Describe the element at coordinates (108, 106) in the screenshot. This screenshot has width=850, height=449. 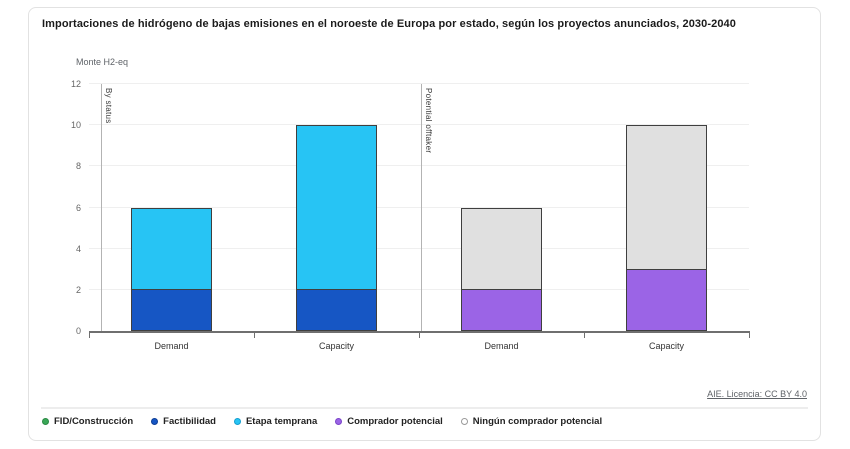
I see `group-label: By status` at that location.